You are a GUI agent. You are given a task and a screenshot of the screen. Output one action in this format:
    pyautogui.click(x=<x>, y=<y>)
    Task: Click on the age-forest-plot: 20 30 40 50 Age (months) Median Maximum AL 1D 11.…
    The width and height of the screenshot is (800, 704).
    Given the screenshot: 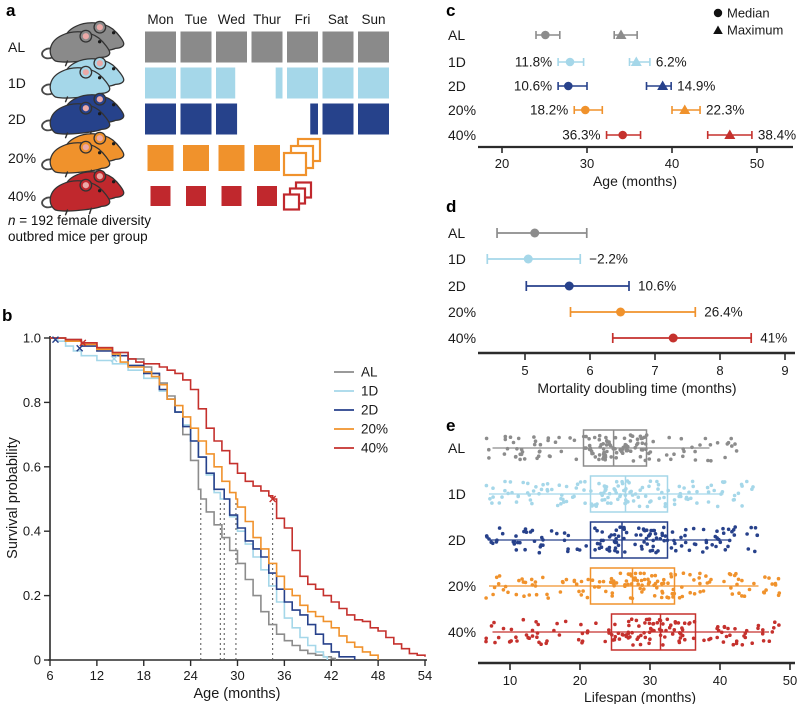 What is the action you would take?
    pyautogui.click(x=622, y=98)
    